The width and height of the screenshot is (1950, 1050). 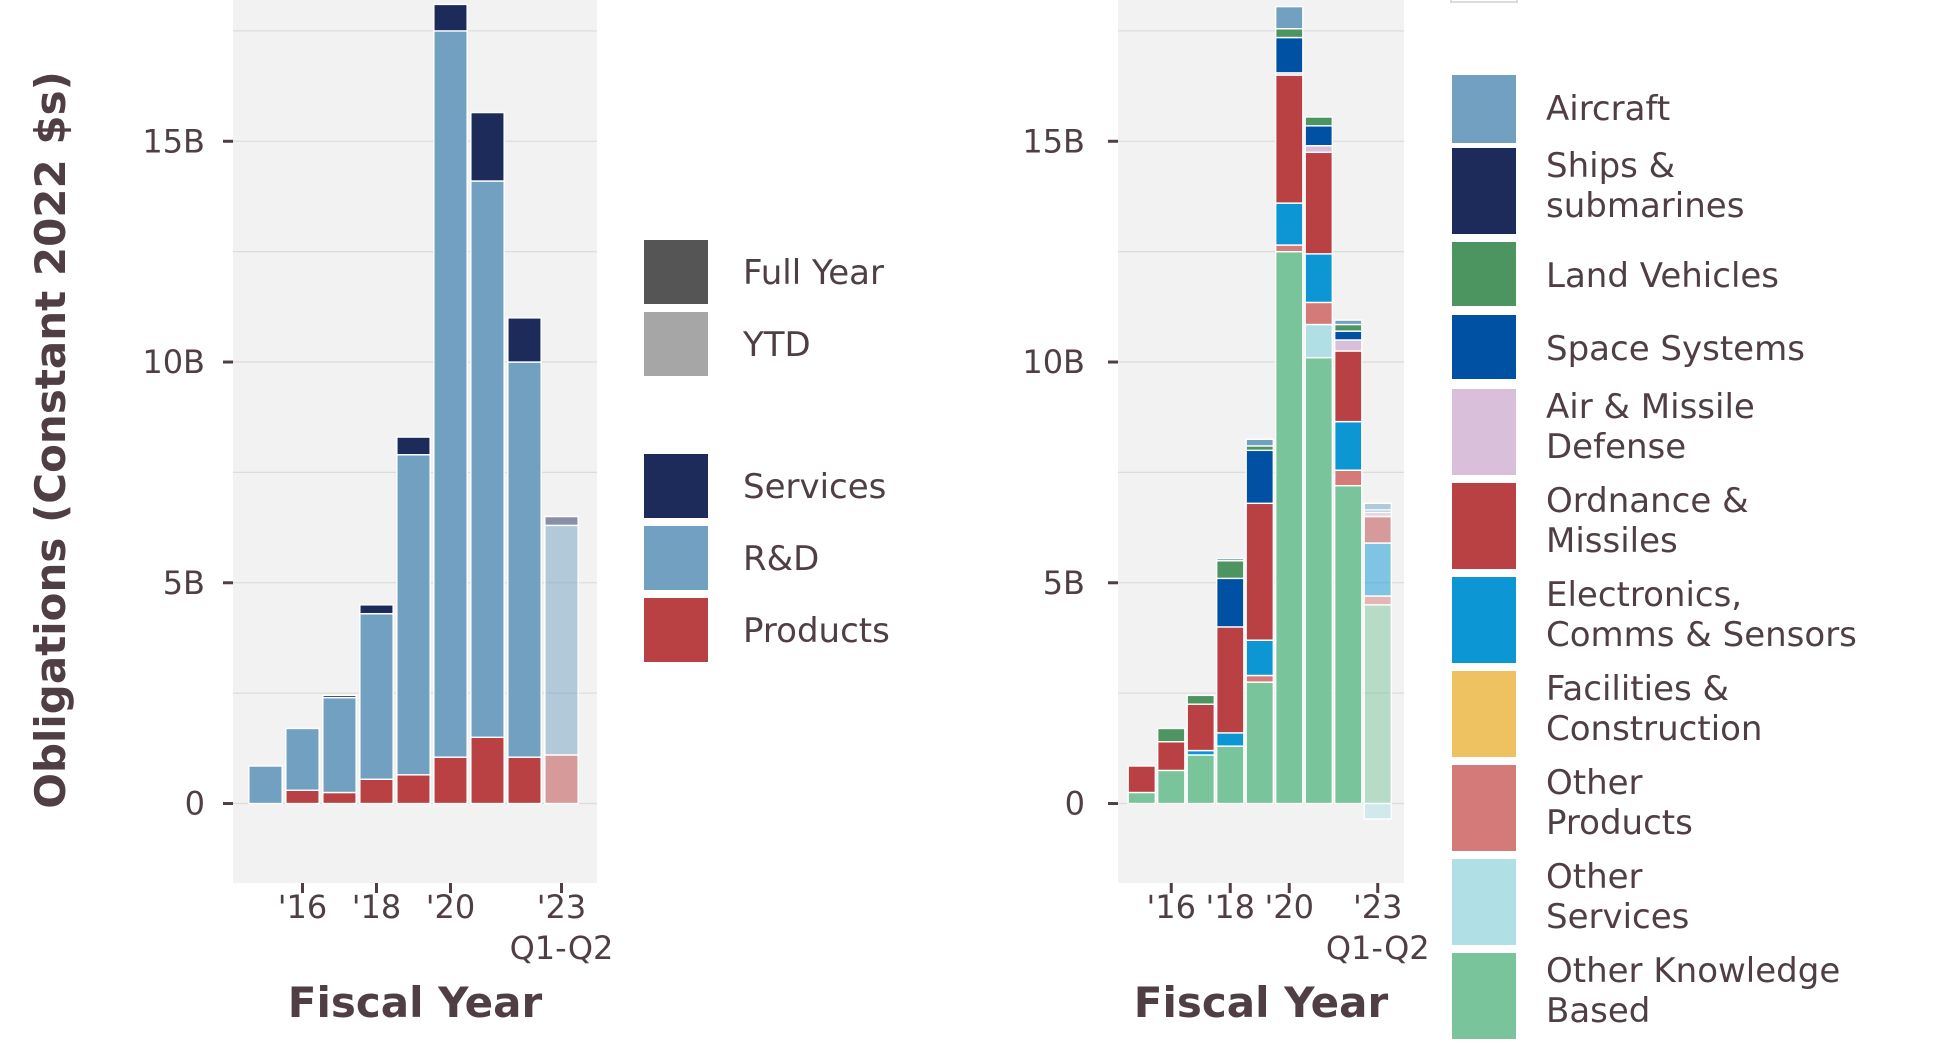 I want to click on bar-segment-electronics-comms-sensors-2022, so click(x=1348, y=445).